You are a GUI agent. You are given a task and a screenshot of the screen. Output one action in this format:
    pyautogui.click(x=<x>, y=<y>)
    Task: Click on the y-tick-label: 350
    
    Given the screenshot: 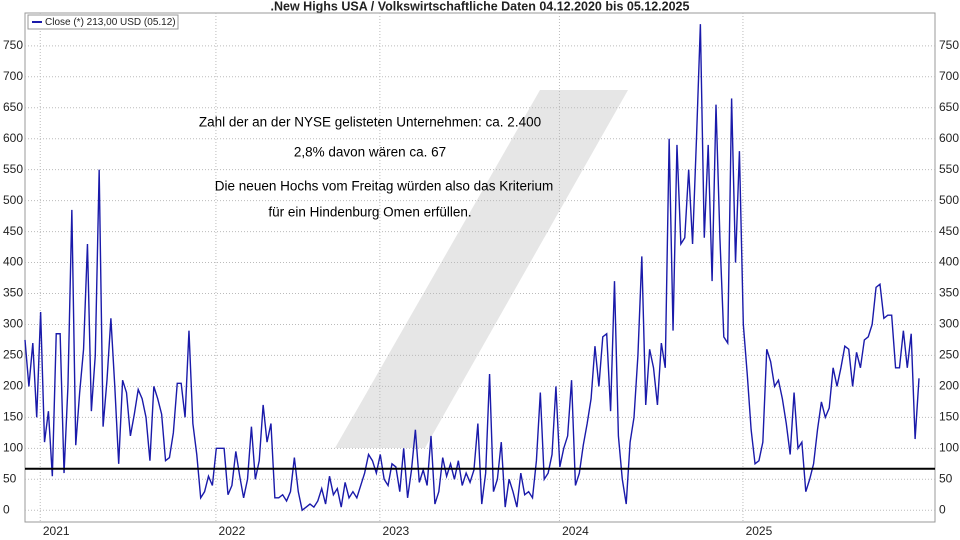 What is the action you would take?
    pyautogui.click(x=13, y=293)
    